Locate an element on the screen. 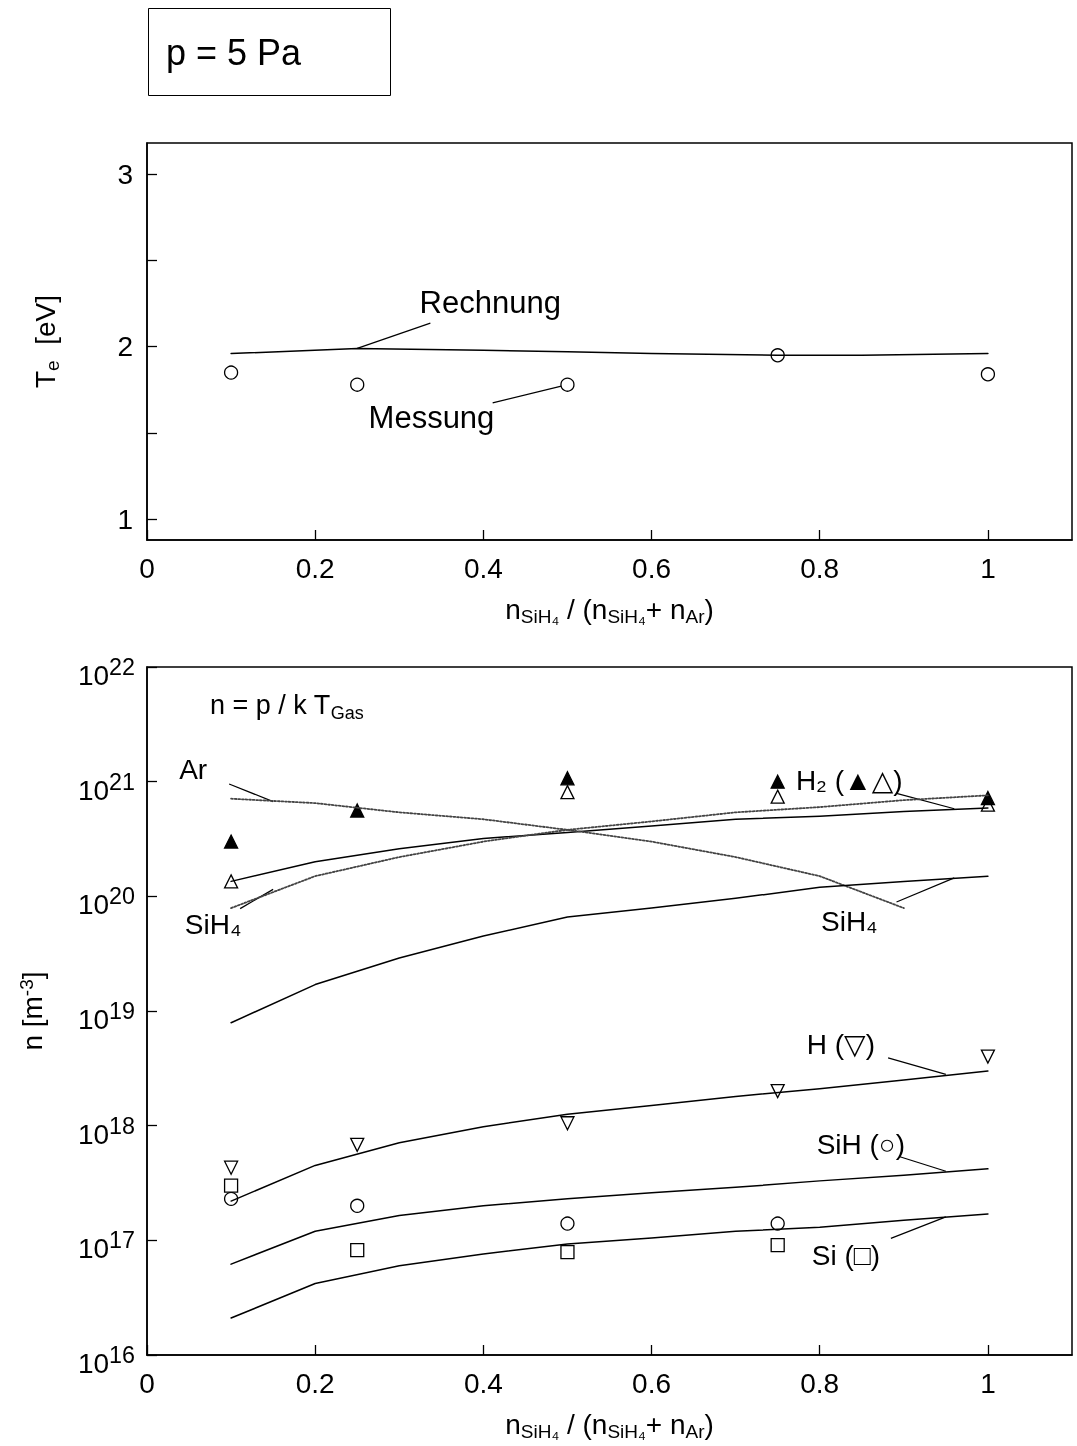 The width and height of the screenshot is (1077, 1446). annotation: Messung is located at coordinates (431, 418).